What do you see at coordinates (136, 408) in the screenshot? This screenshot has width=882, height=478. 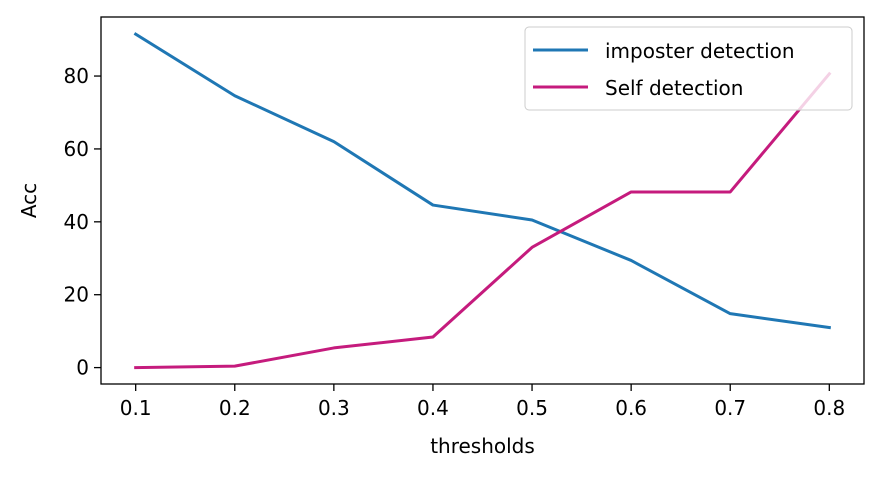 I see `x-tick-label: 0.1` at bounding box center [136, 408].